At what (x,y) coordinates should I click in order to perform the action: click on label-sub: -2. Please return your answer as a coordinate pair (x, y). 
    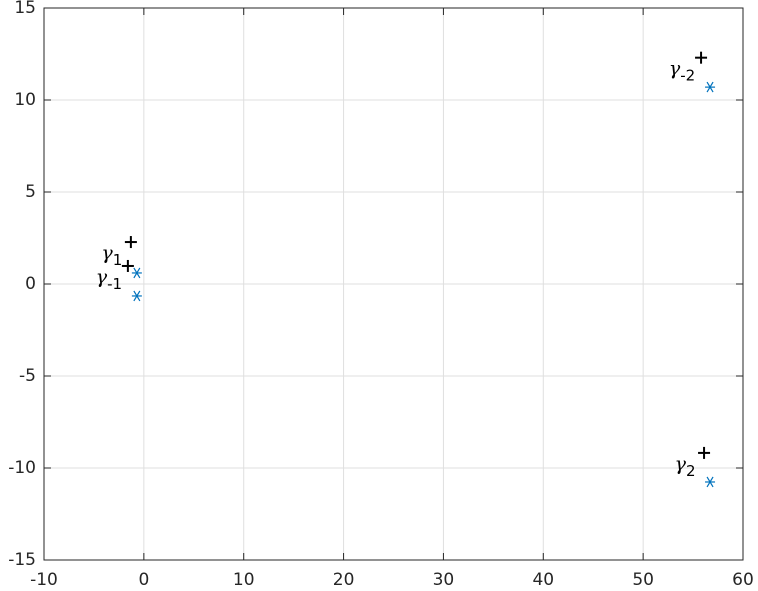
    Looking at the image, I should click on (687, 75).